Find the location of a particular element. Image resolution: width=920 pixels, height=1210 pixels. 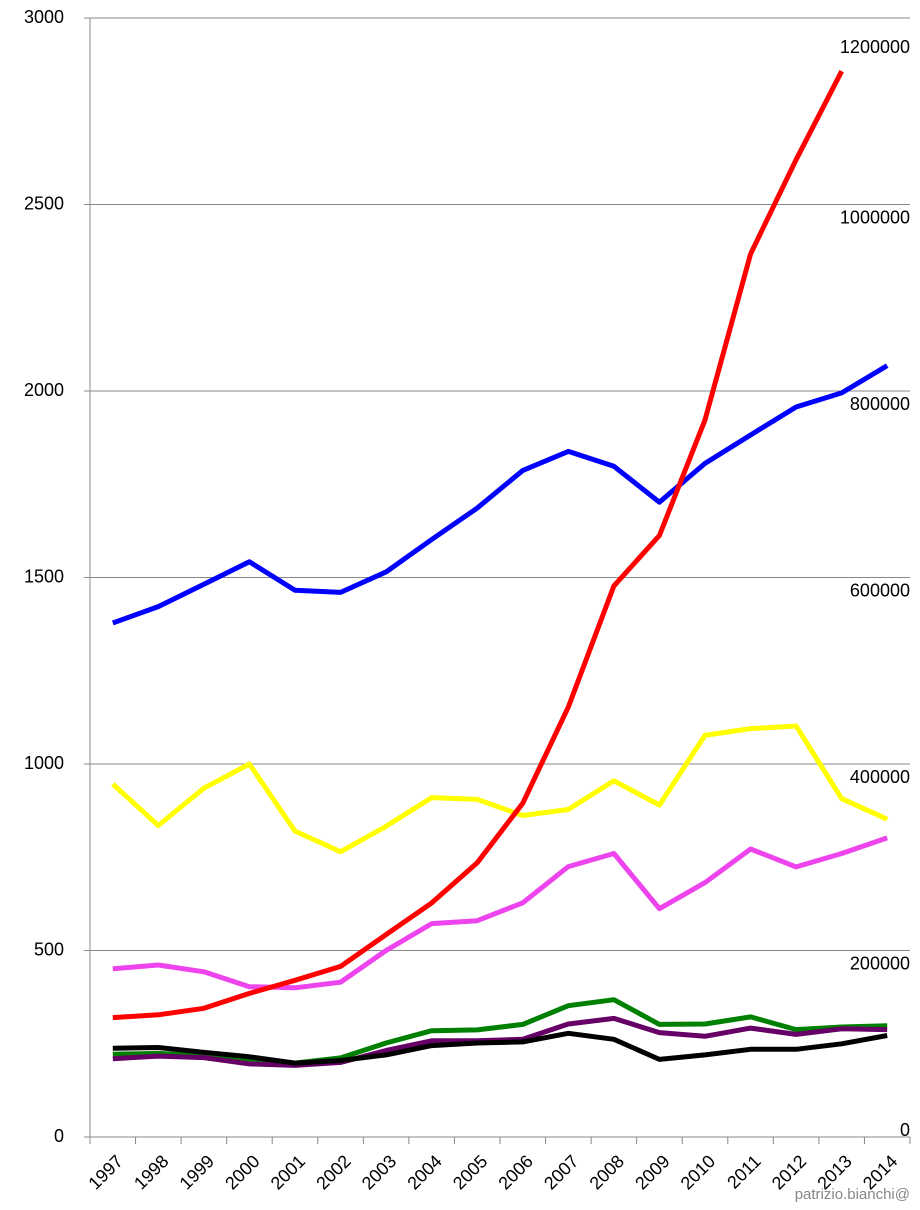

x-tick-label: 2002 is located at coordinates (333, 1172).